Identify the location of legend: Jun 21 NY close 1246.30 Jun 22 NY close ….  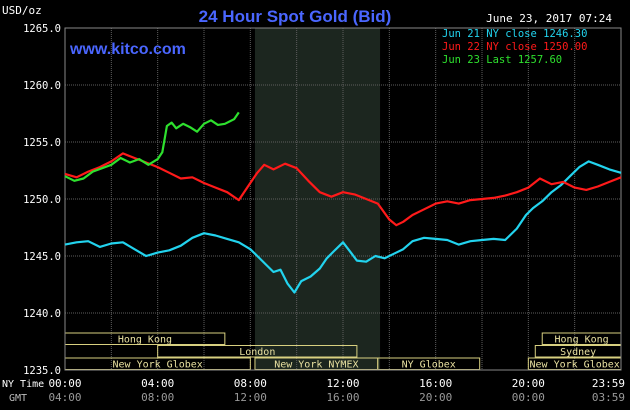
(514, 47).